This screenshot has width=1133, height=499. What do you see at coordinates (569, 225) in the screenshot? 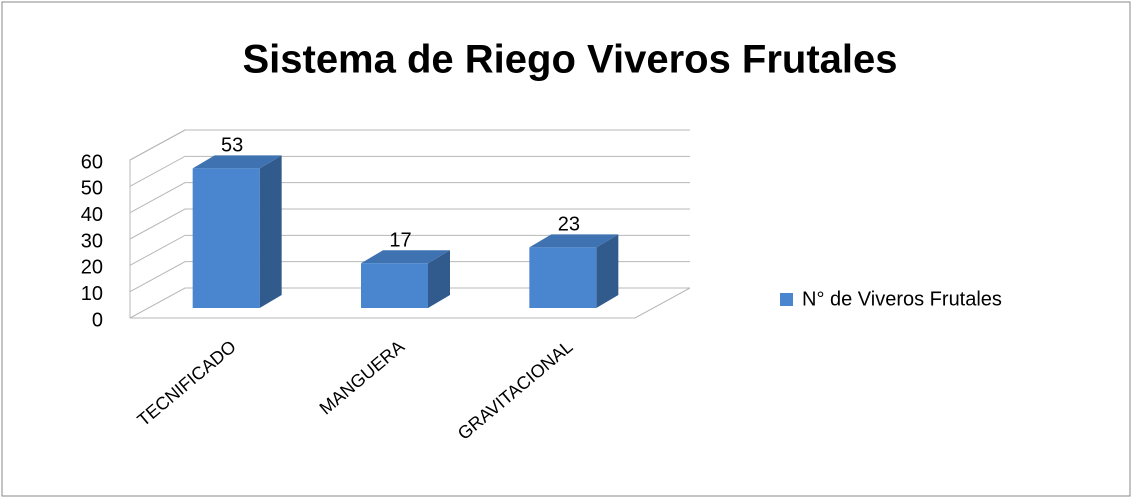
I see `value-label: 23` at bounding box center [569, 225].